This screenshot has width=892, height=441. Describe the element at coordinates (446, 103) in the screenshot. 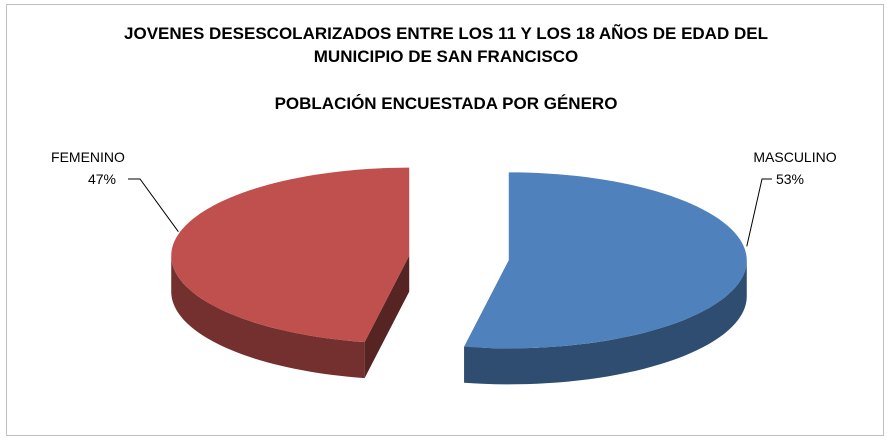

I see `chart-subtitle: POBLACIÓN ENCUESTADA POR GÉNERO` at that location.